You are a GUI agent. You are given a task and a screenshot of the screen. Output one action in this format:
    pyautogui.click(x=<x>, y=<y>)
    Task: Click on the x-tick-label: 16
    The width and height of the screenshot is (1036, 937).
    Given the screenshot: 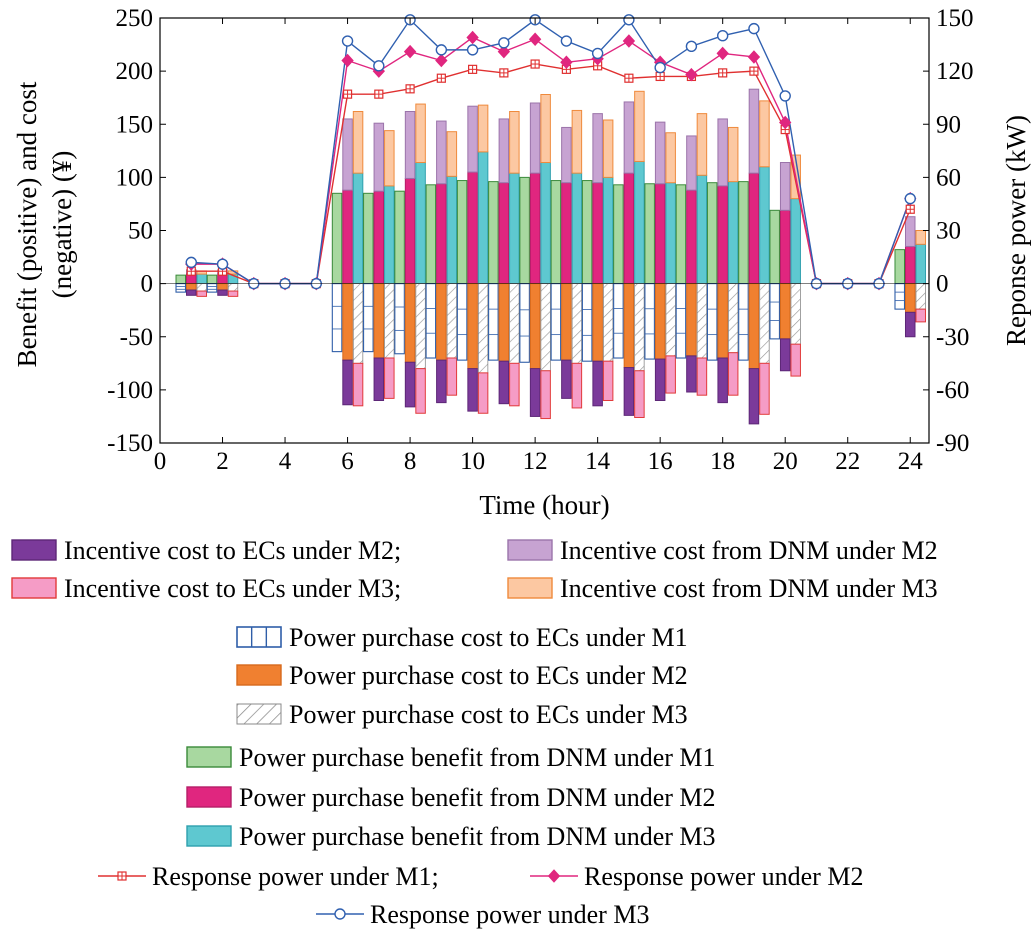 What is the action you would take?
    pyautogui.click(x=660, y=461)
    